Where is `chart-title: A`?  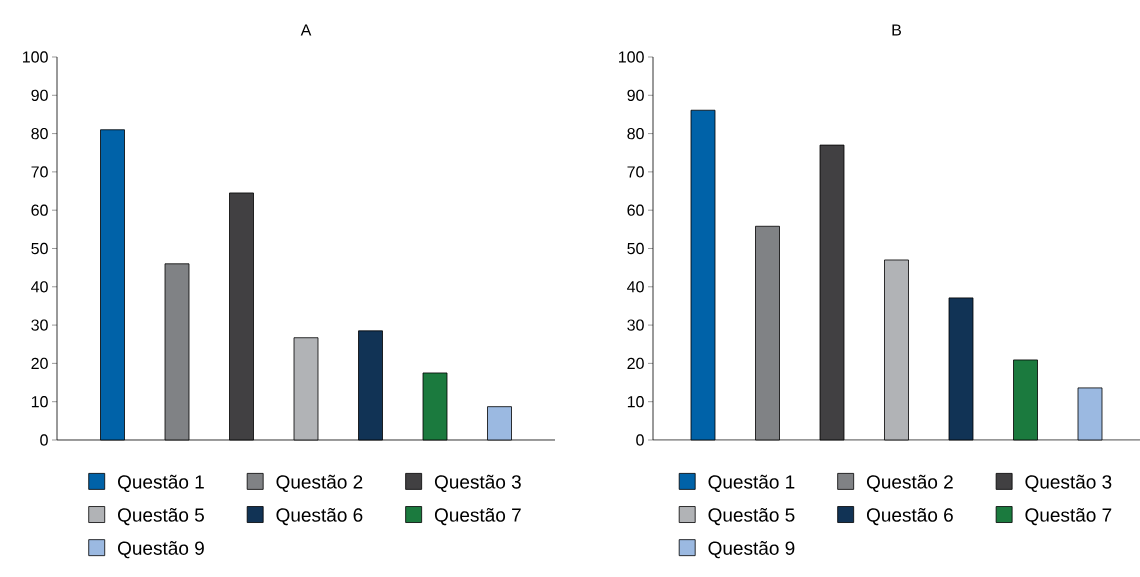 chart-title: A is located at coordinates (306, 30).